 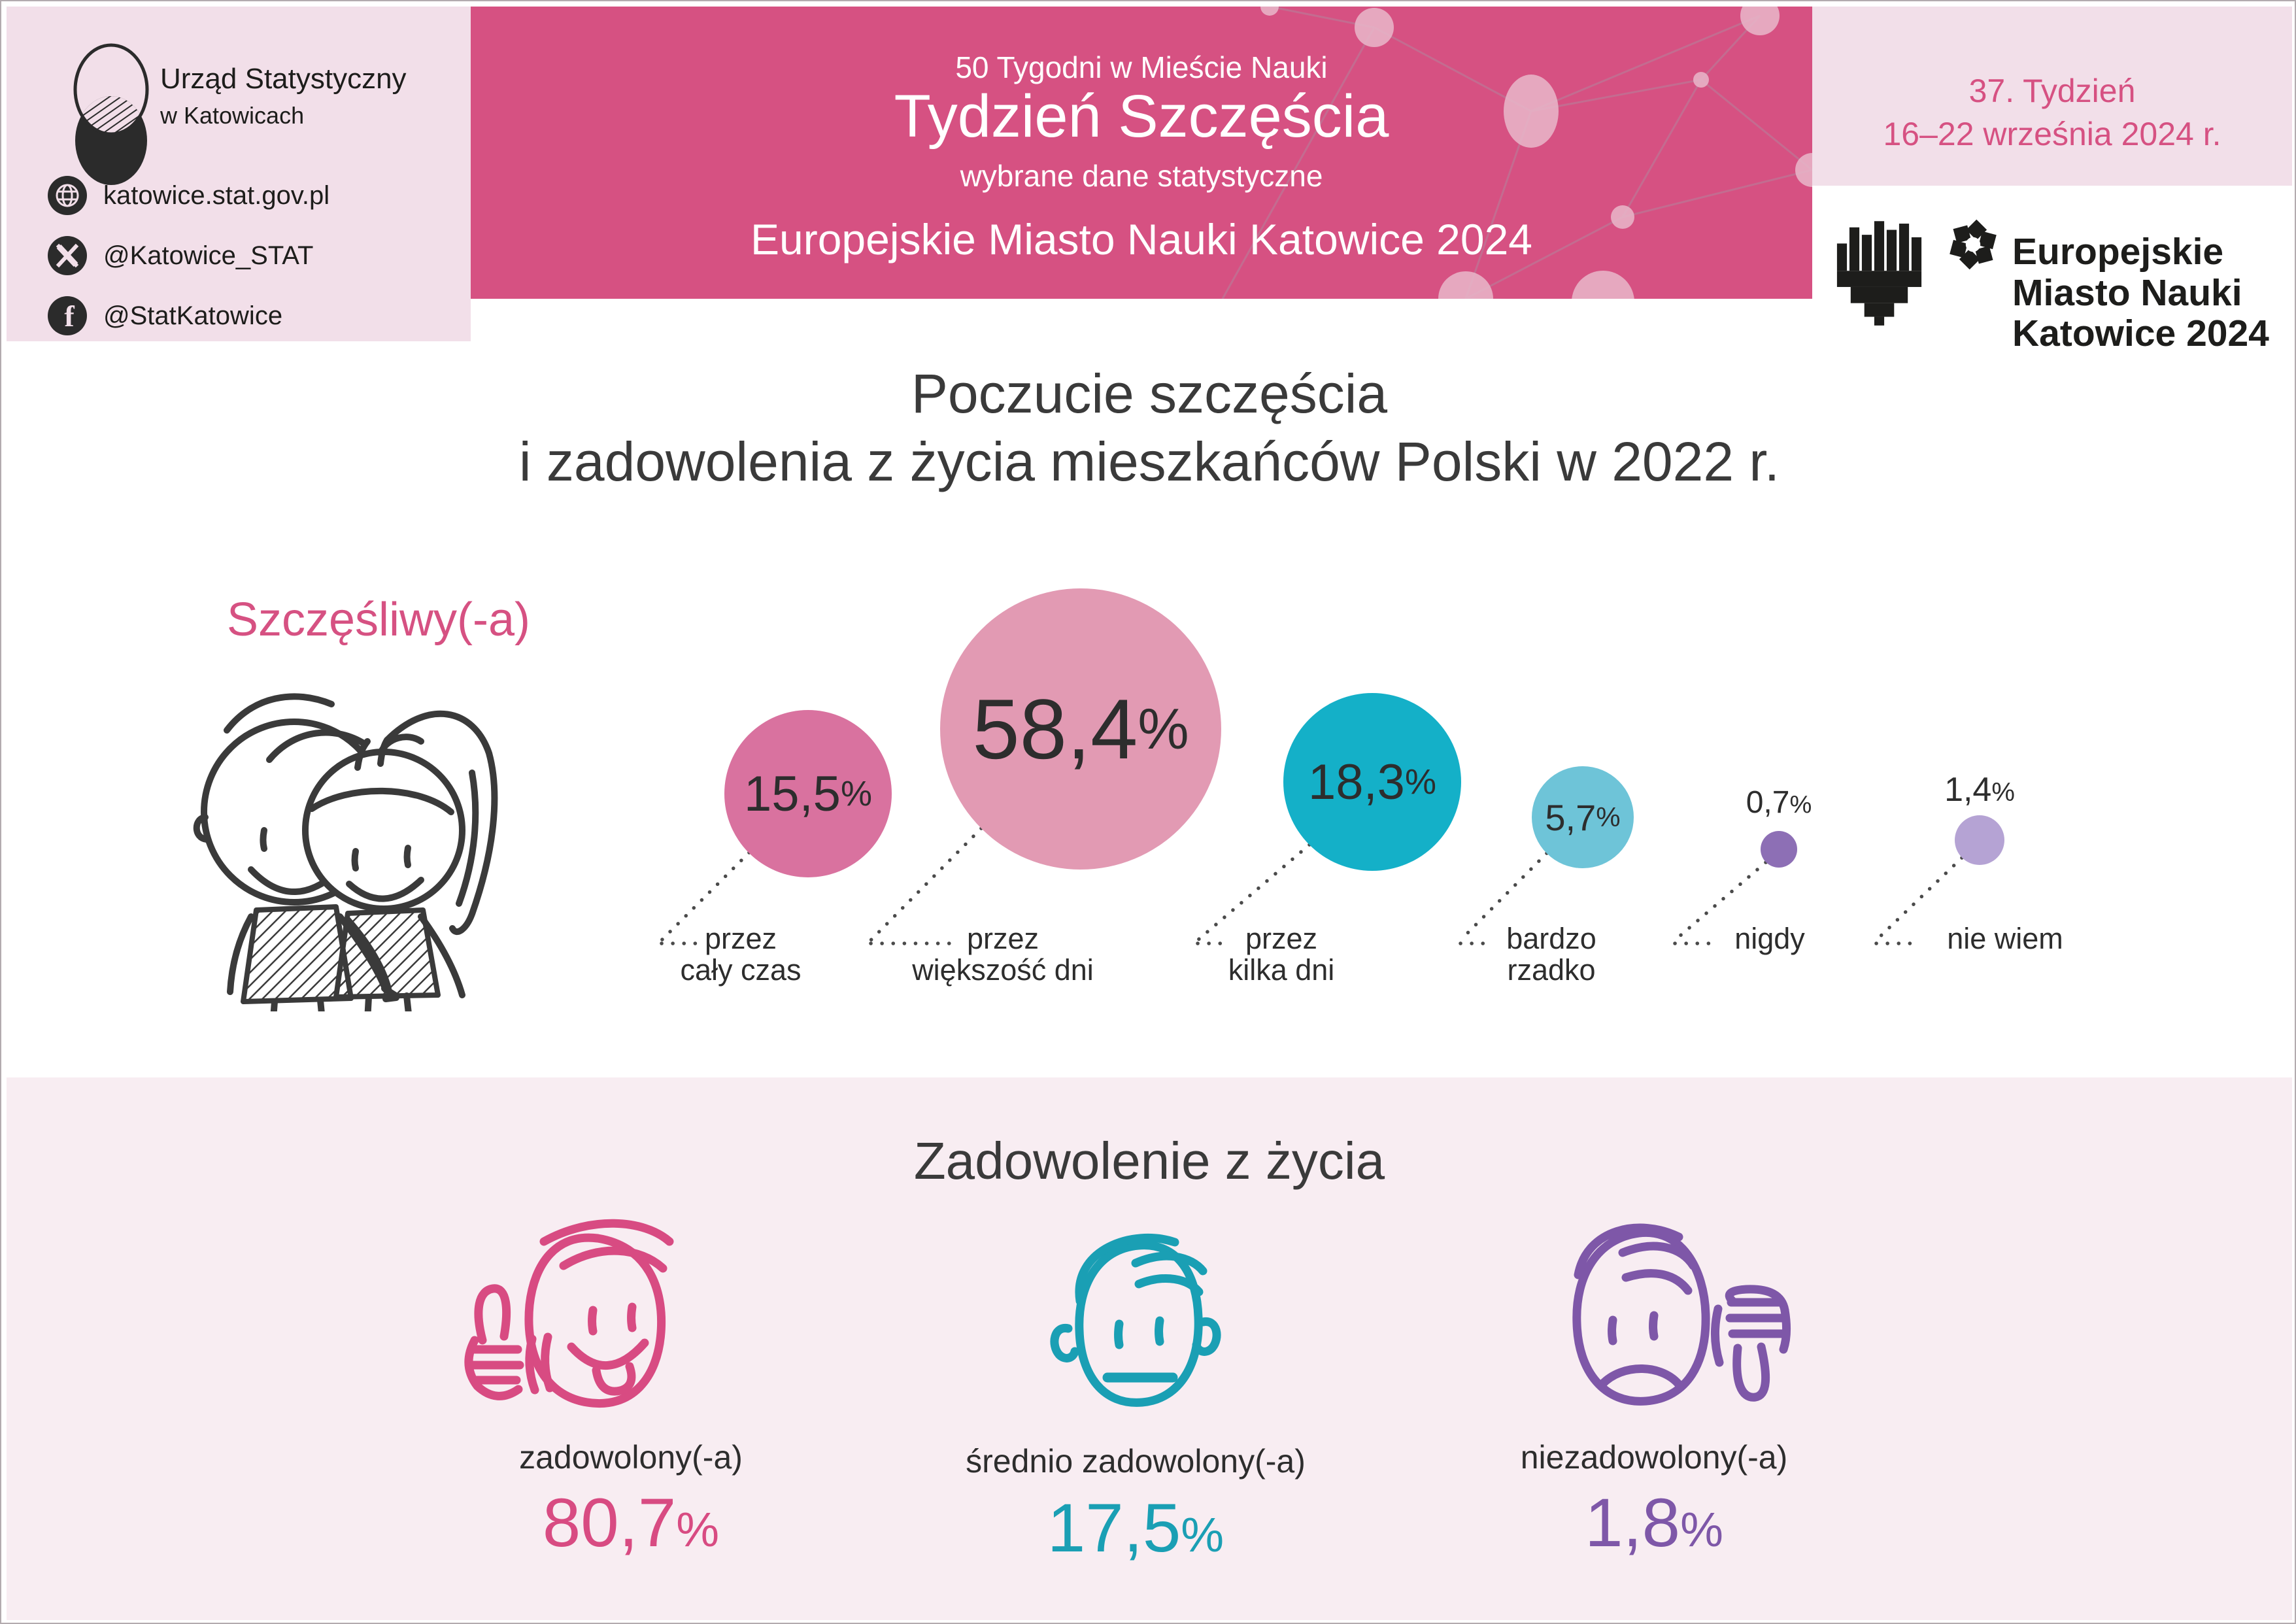 What do you see at coordinates (1141, 239) in the screenshot?
I see `banner-event-title: Europejskie Miasto Nauki Katowice 2024` at bounding box center [1141, 239].